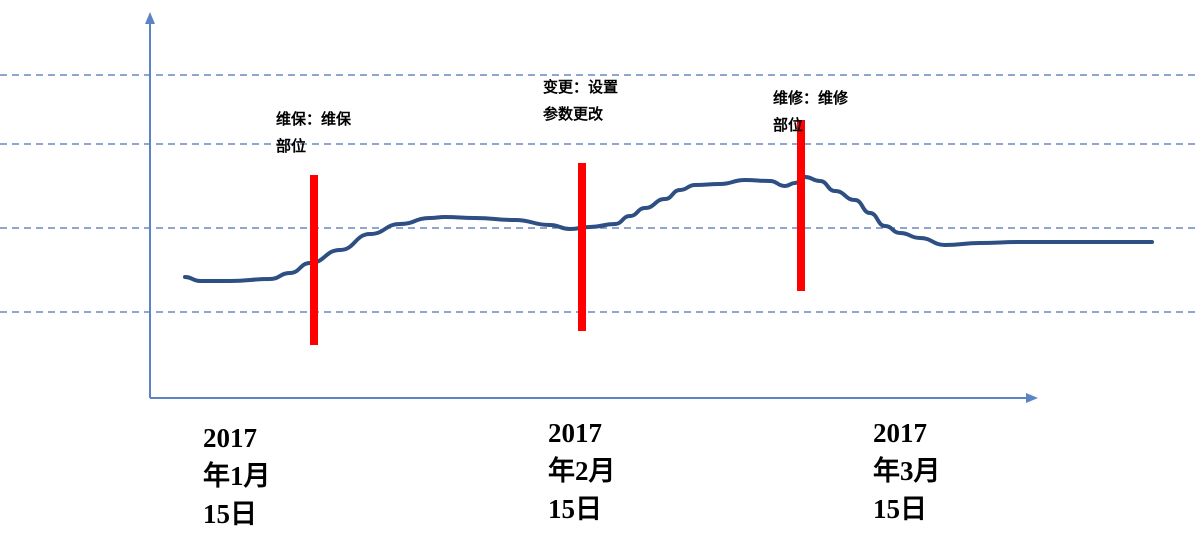  What do you see at coordinates (582, 470) in the screenshot?
I see `x-tick-label: 年2月` at bounding box center [582, 470].